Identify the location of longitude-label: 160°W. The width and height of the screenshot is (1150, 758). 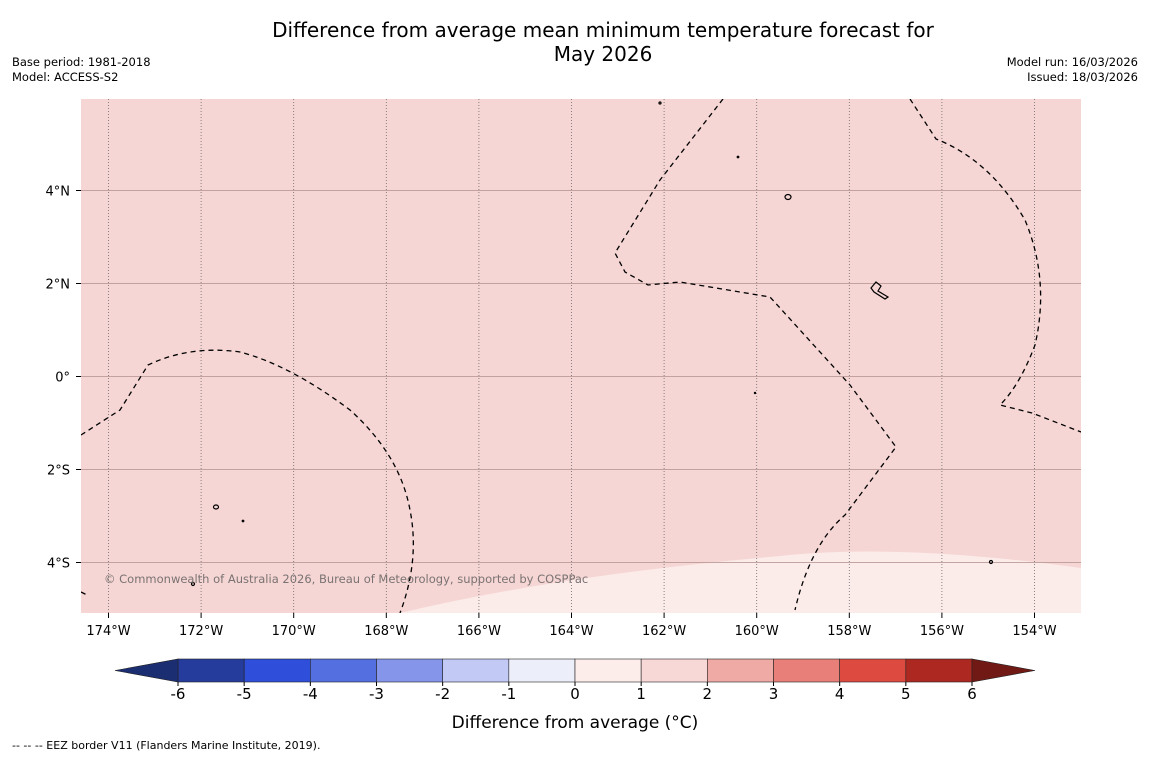
(757, 631).